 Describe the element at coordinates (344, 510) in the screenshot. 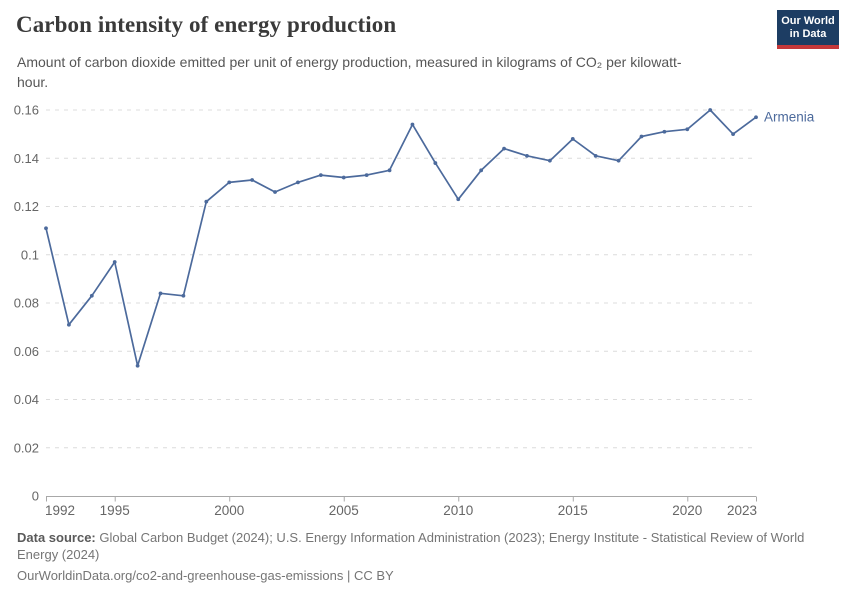

I see `x-tick-label: 2005` at that location.